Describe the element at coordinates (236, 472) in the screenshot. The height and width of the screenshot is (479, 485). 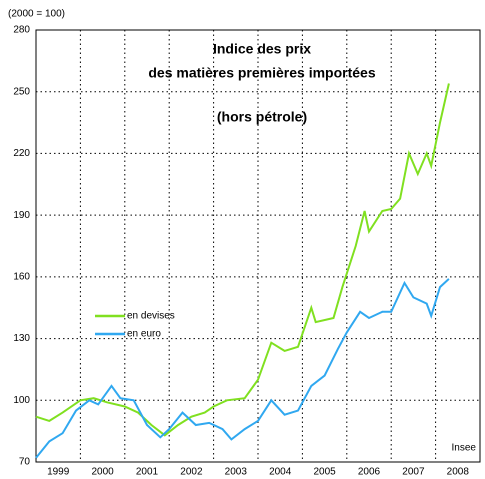
I see `x-tick-label: 2003` at that location.